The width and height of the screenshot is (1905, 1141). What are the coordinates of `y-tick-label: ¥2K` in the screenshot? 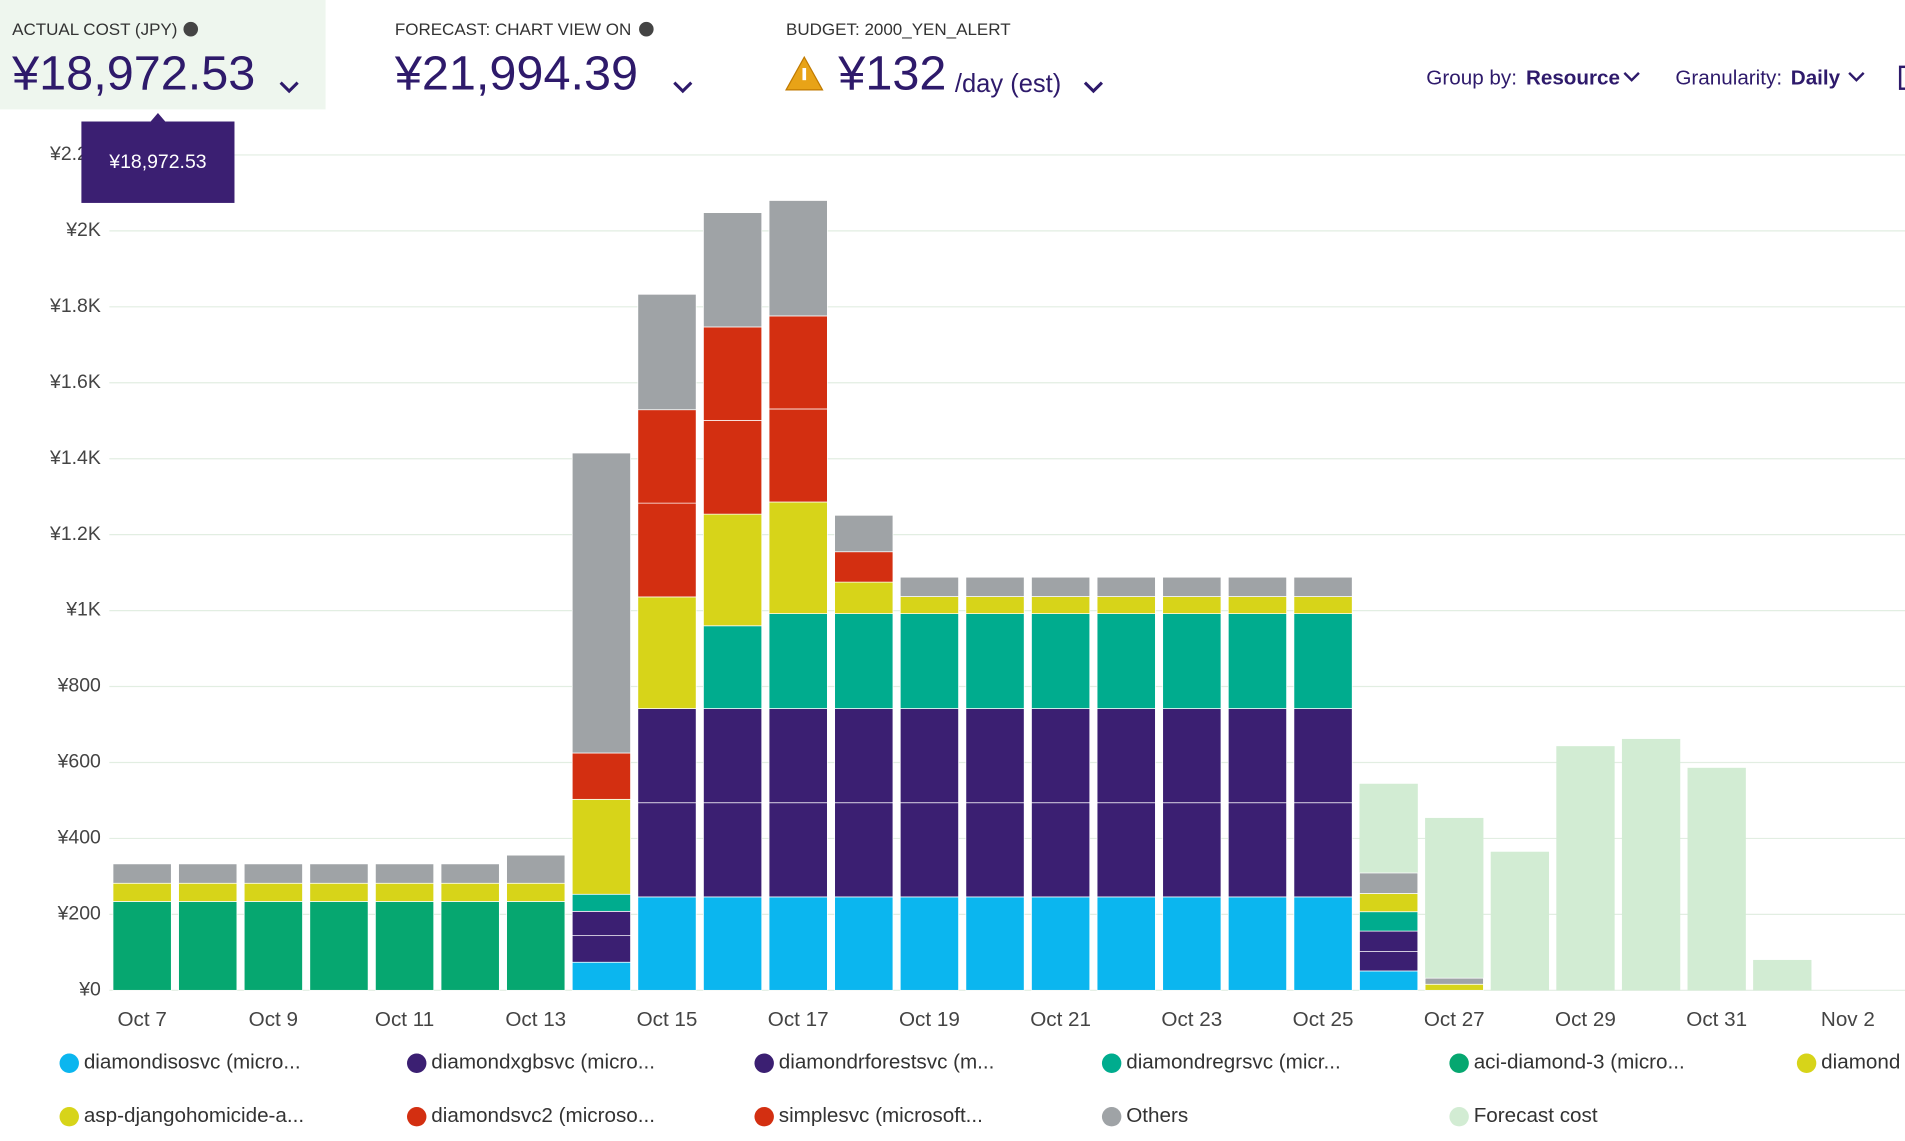 It's located at (83, 230).